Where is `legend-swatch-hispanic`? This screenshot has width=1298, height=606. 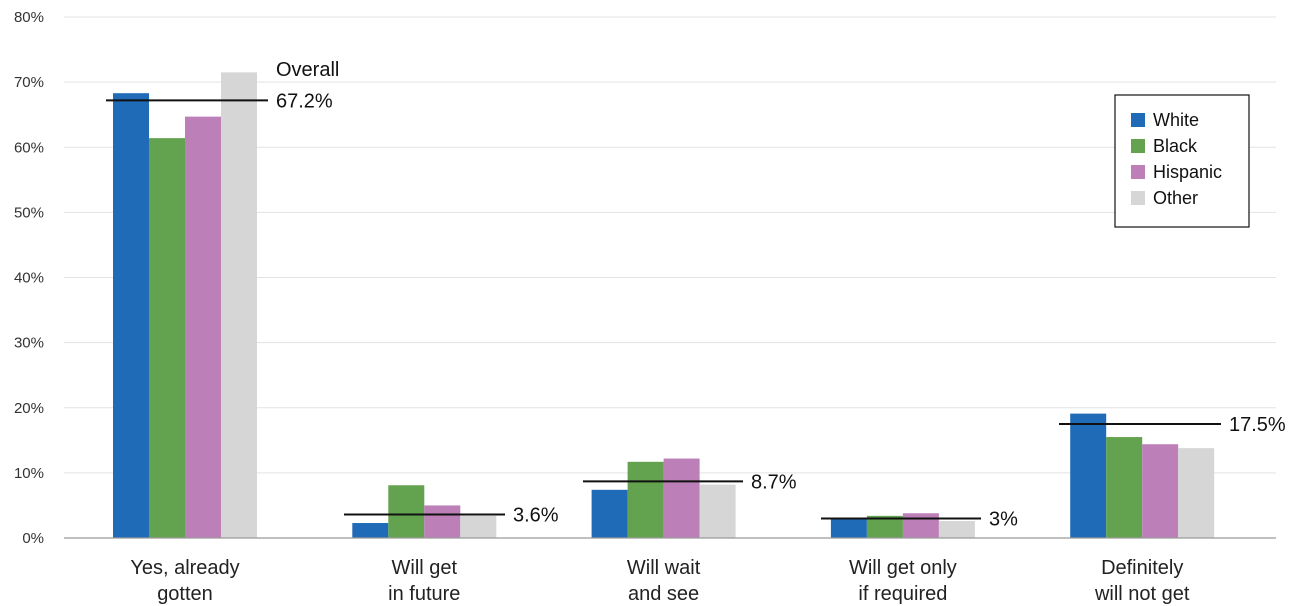 legend-swatch-hispanic is located at coordinates (1138, 172).